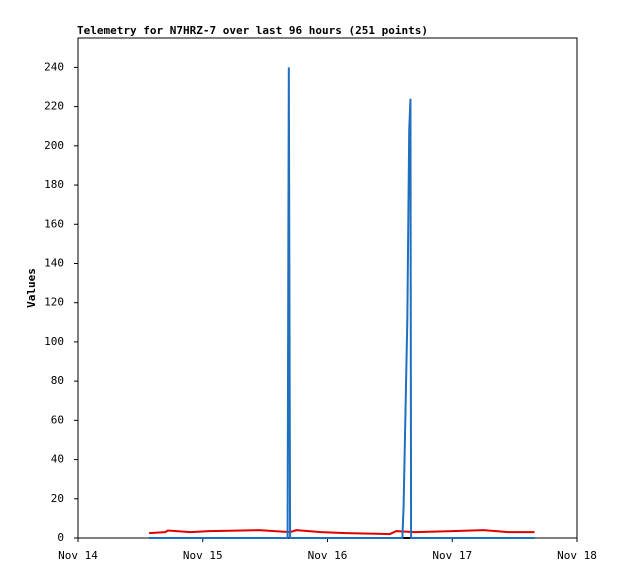 The image size is (618, 579). I want to click on x-tick-label: Nov 18, so click(577, 555).